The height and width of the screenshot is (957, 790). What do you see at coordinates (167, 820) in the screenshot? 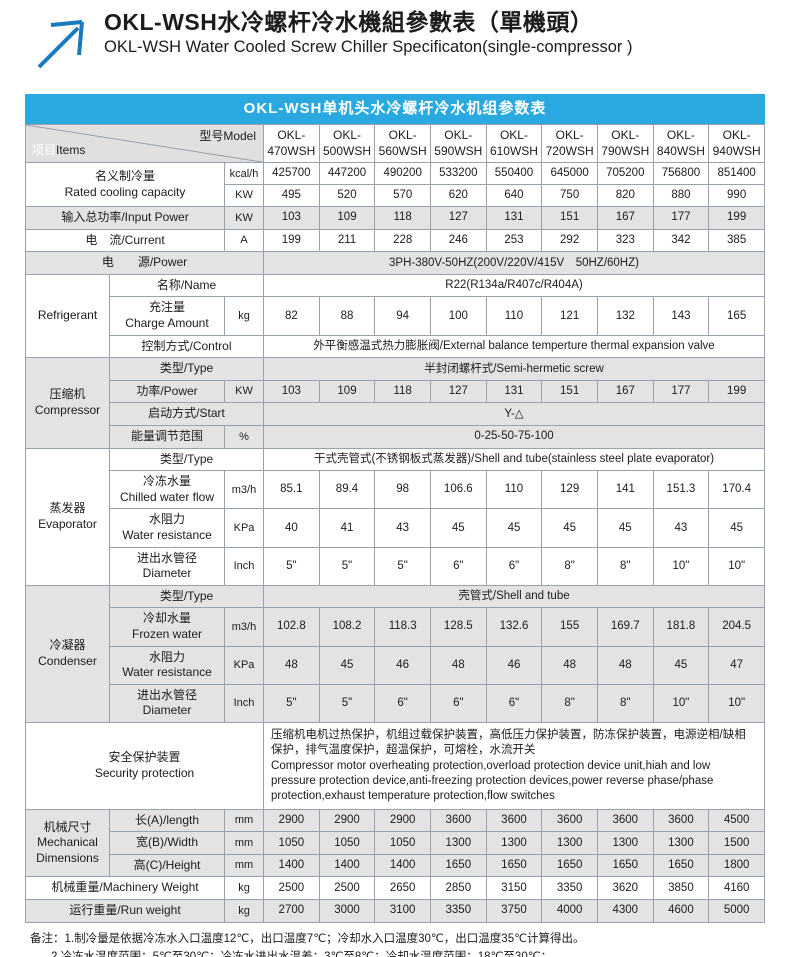
I see `row-label: 长(A)/length` at bounding box center [167, 820].